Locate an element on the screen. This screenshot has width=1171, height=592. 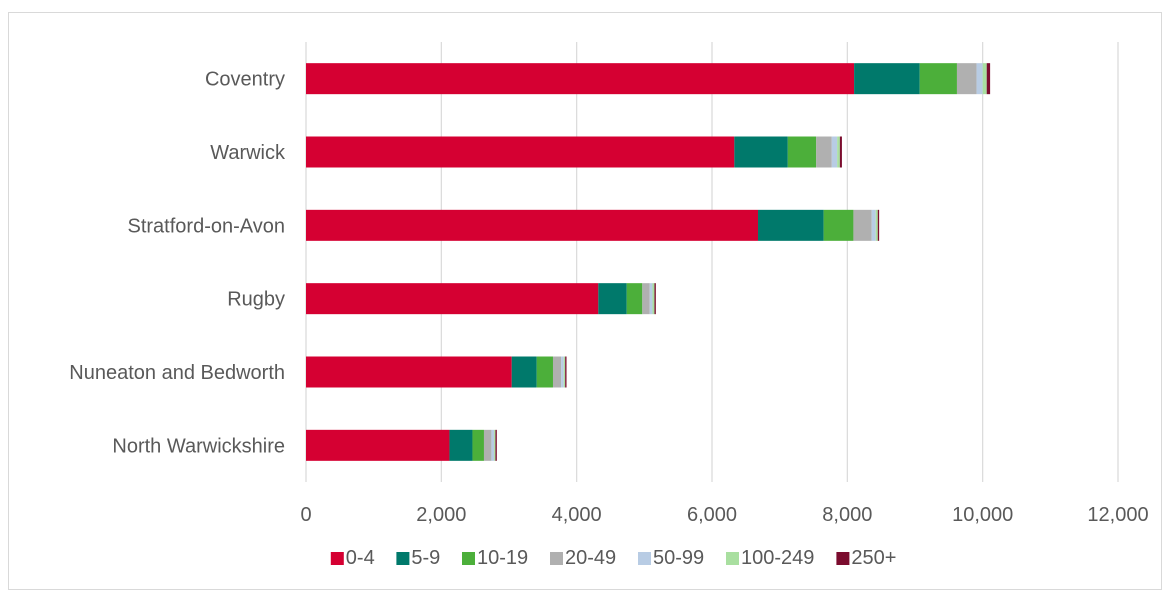
legend-label: 20-49 is located at coordinates (590, 558).